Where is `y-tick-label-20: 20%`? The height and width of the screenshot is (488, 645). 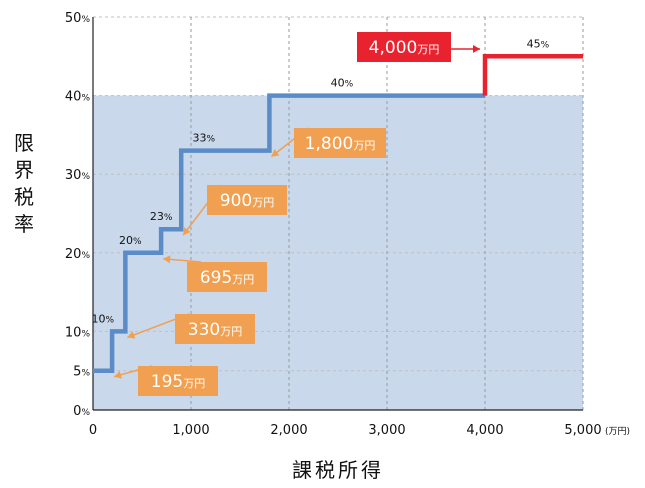
y-tick-label-20: 20% is located at coordinates (78, 254).